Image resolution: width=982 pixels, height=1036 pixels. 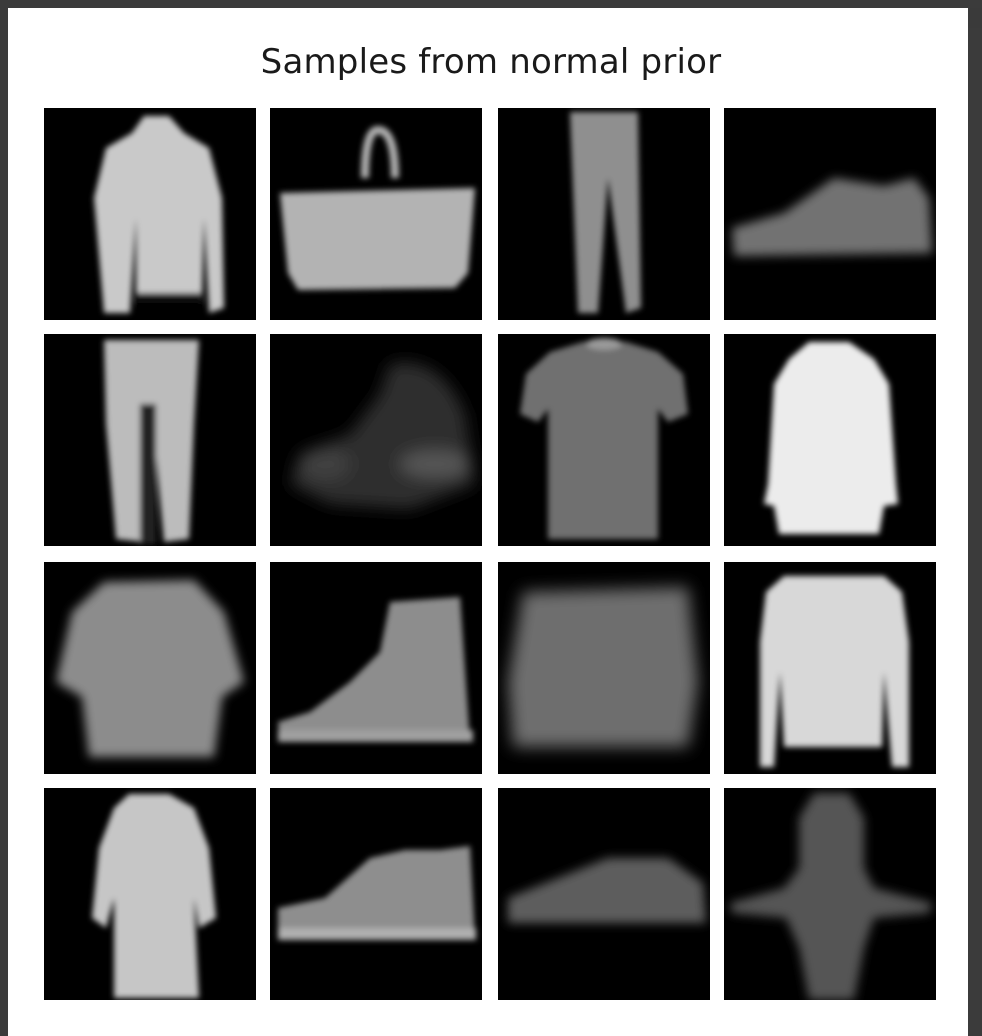 What do you see at coordinates (604, 440) in the screenshot?
I see `sample-image-t-shirt` at bounding box center [604, 440].